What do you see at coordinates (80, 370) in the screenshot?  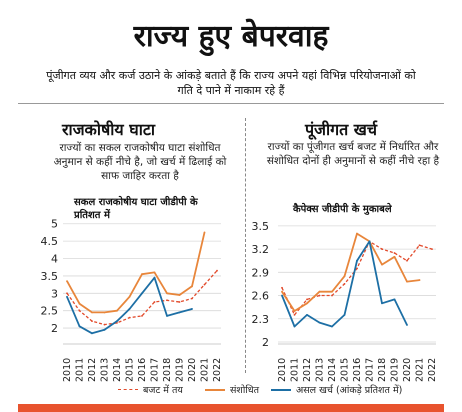 I see `x-tick-label-0-1: 2011` at bounding box center [80, 370].